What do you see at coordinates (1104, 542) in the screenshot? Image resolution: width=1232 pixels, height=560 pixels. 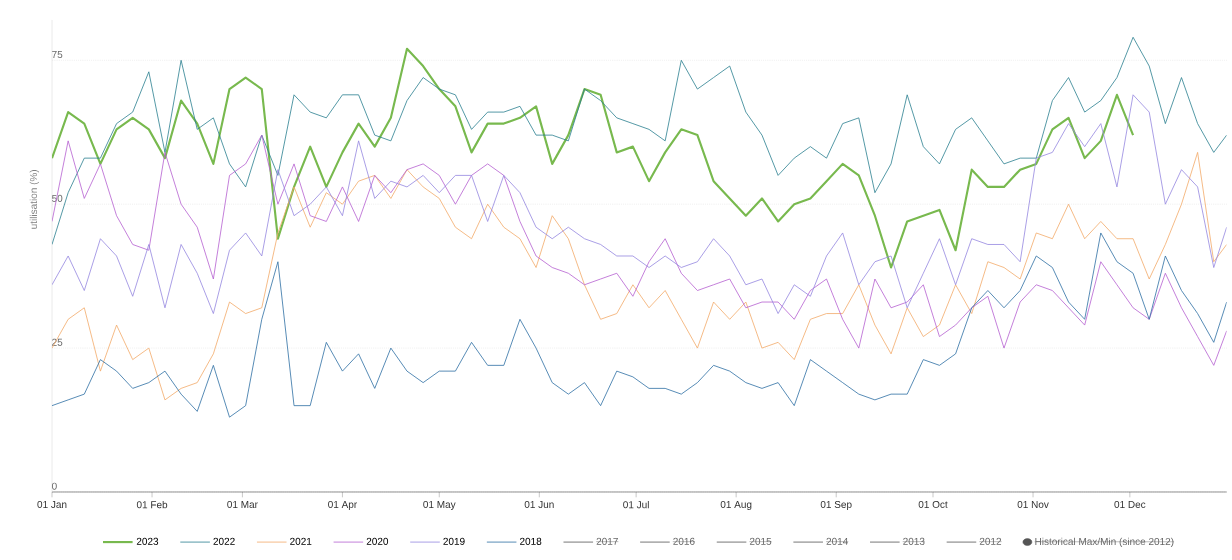 I see `legend-label: Historical Max/Min (since 2012)` at bounding box center [1104, 542].